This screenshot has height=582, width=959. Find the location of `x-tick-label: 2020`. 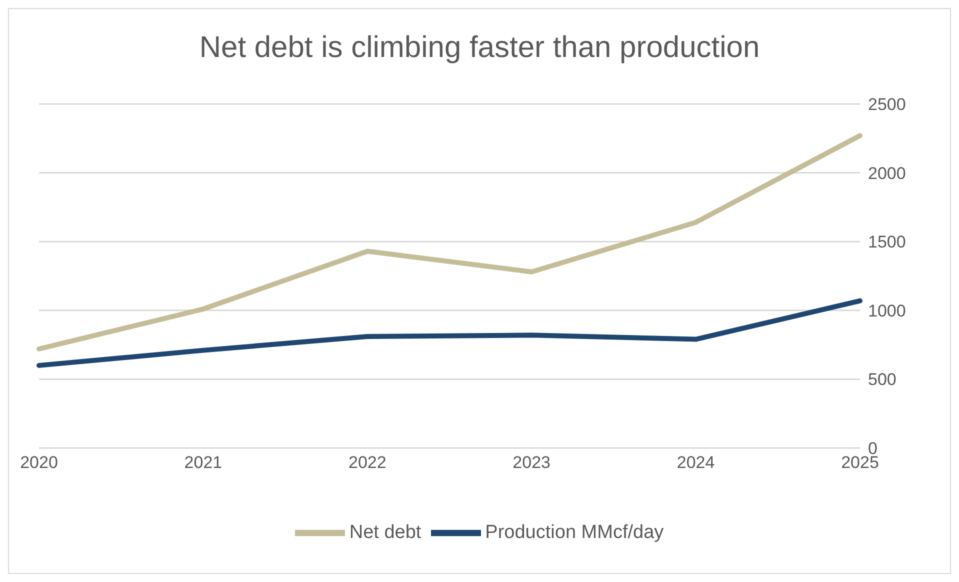

x-tick-label: 2020 is located at coordinates (39, 462).